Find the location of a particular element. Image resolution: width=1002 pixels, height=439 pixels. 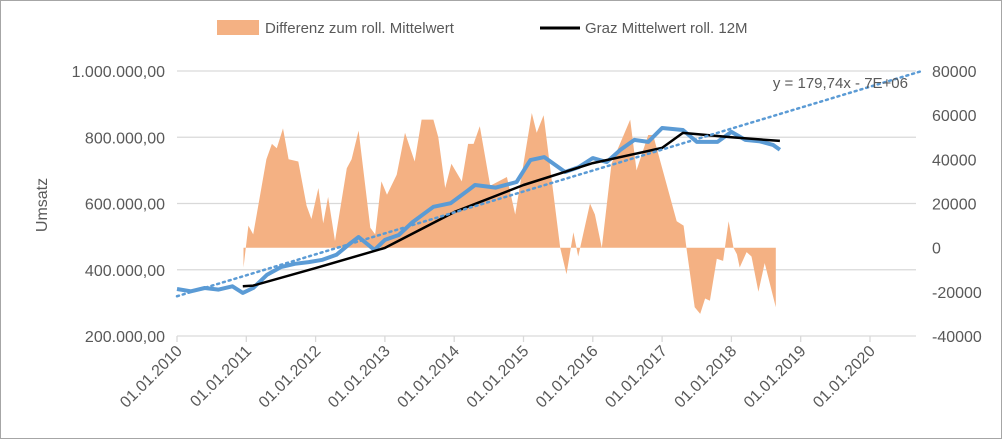

y-left-tick-label: 1.000.000,00 is located at coordinates (119, 72).